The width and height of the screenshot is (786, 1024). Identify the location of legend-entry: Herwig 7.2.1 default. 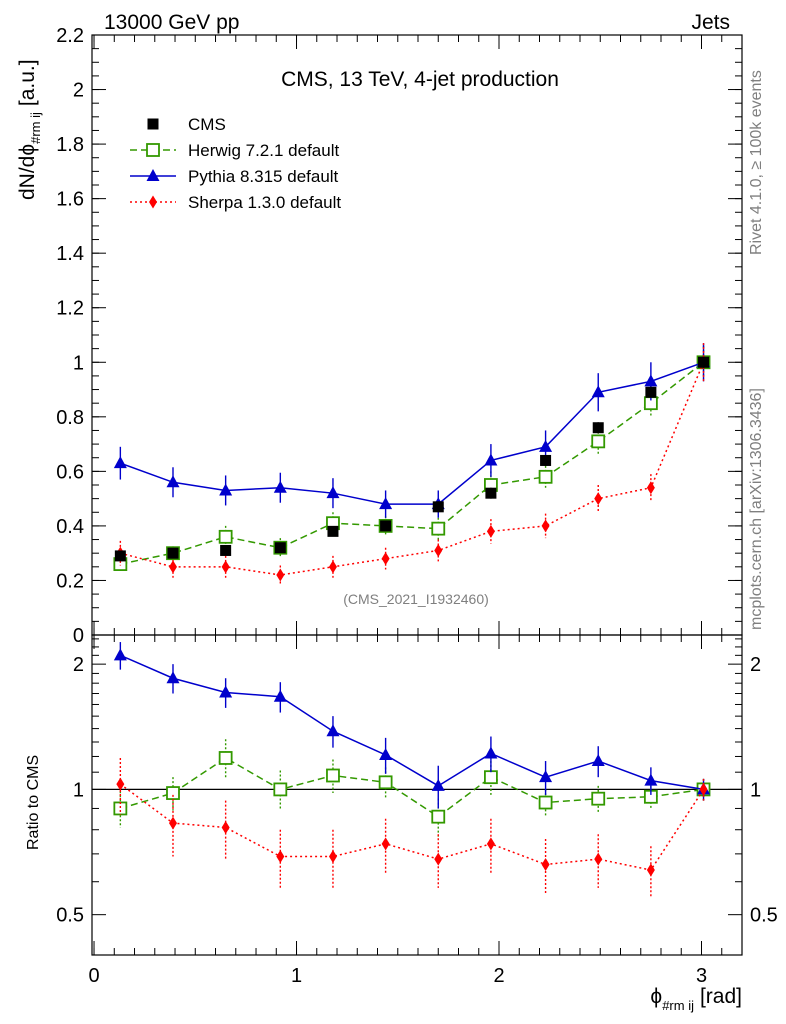
(234, 150).